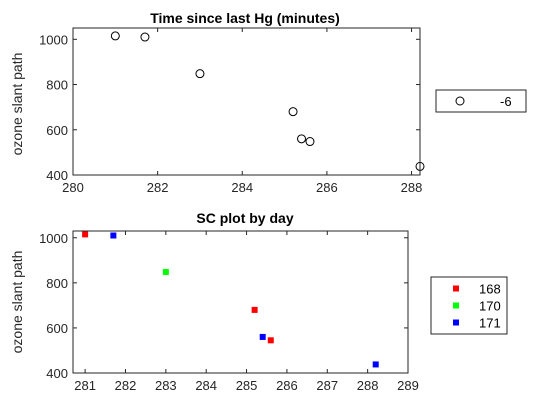  What do you see at coordinates (17, 104) in the screenshot?
I see `top-chart-y-axis-label: ozone slant path` at bounding box center [17, 104].